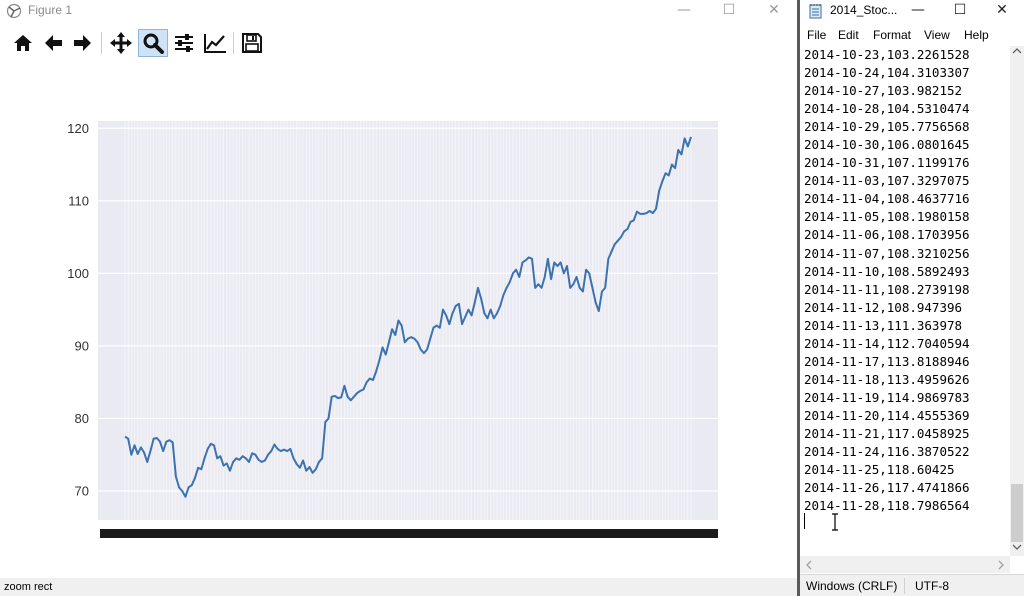 The image size is (1024, 596). What do you see at coordinates (887, 343) in the screenshot?
I see `text-line: 2014-11-14,112.7040594` at bounding box center [887, 343].